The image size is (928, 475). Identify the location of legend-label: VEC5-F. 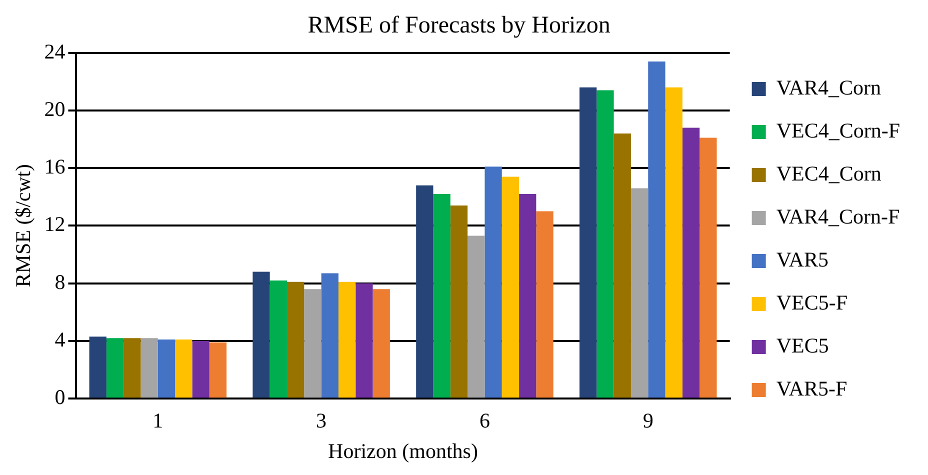
(812, 302).